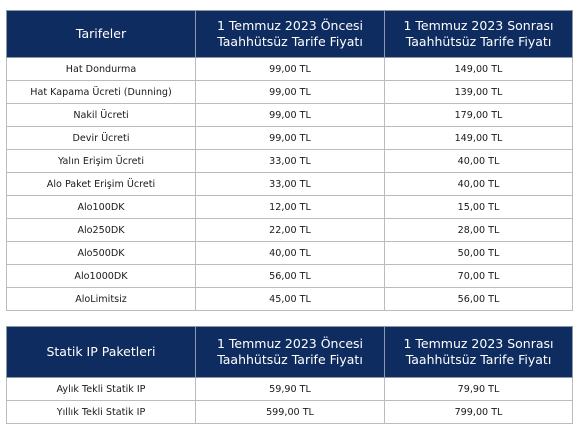  What do you see at coordinates (478, 230) in the screenshot?
I see `price-after-cell: 28,00 TL` at bounding box center [478, 230].